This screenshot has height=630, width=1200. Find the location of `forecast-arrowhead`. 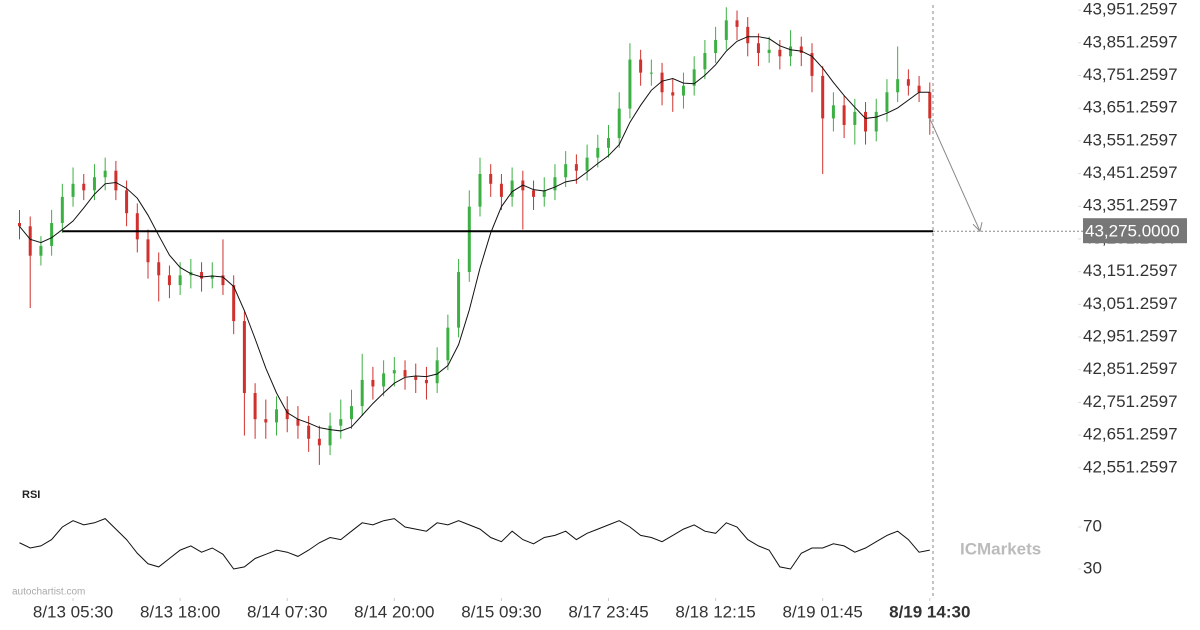

forecast-arrowhead is located at coordinates (977, 227).